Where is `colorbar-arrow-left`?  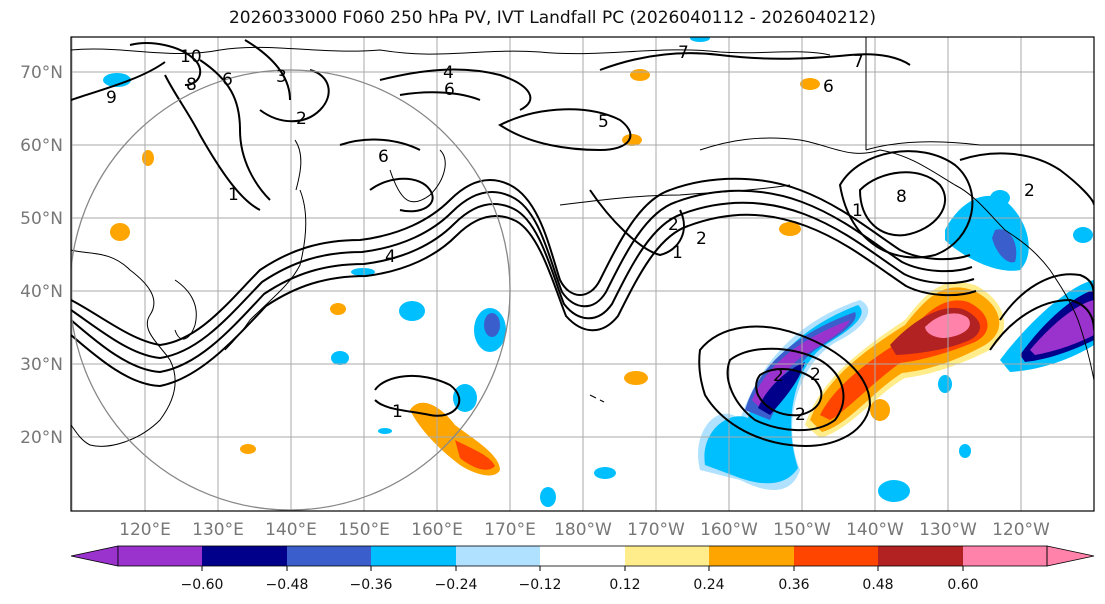 colorbar-arrow-left is located at coordinates (94, 556).